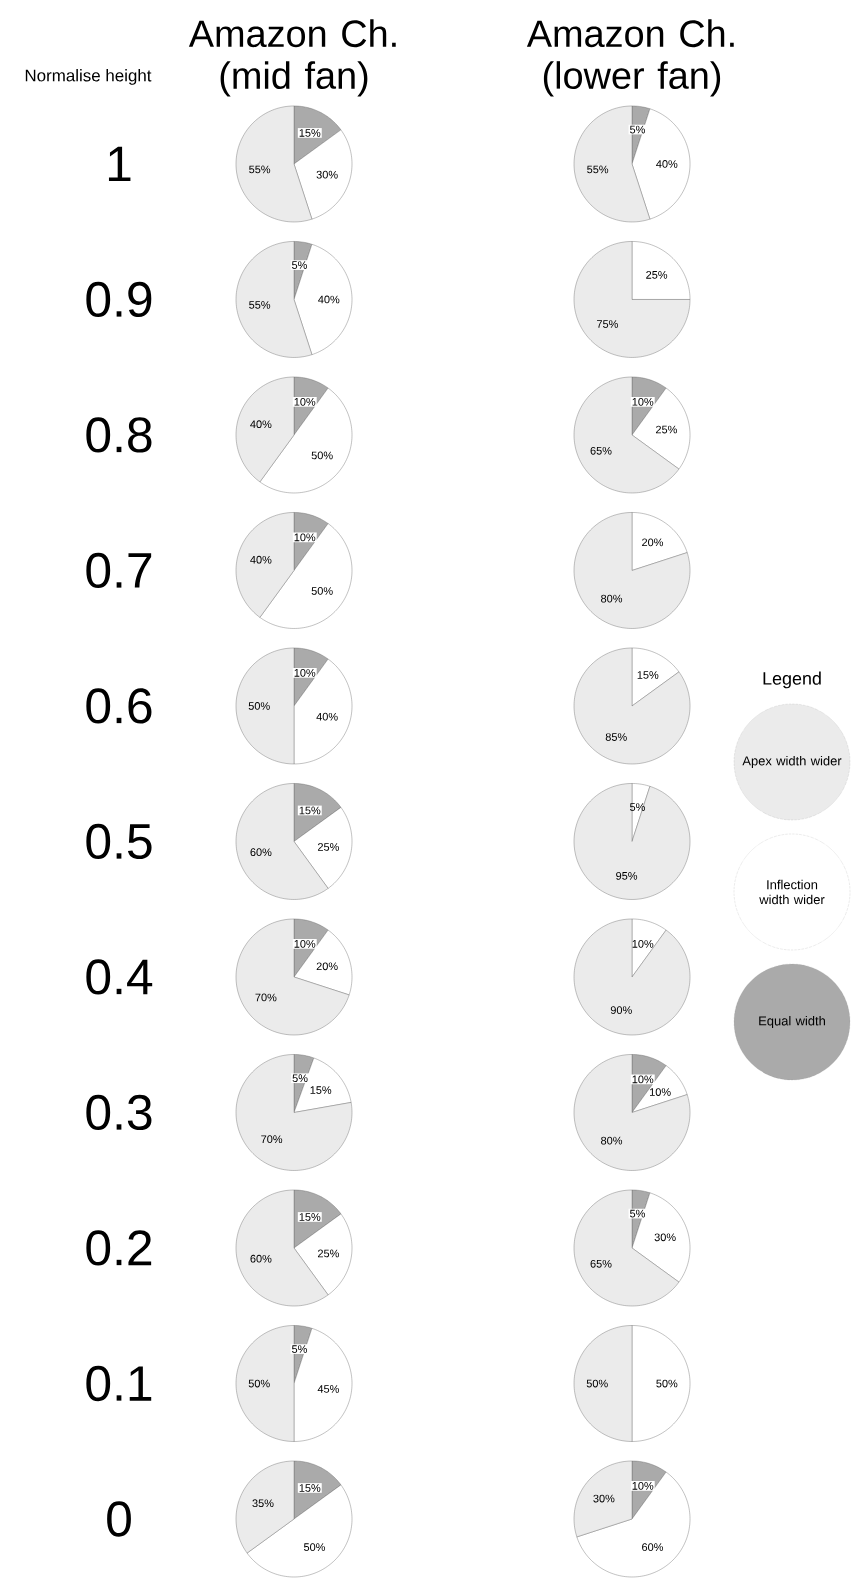  I want to click on chart-title: Amazon Ch. (lower fan), so click(630, 58).